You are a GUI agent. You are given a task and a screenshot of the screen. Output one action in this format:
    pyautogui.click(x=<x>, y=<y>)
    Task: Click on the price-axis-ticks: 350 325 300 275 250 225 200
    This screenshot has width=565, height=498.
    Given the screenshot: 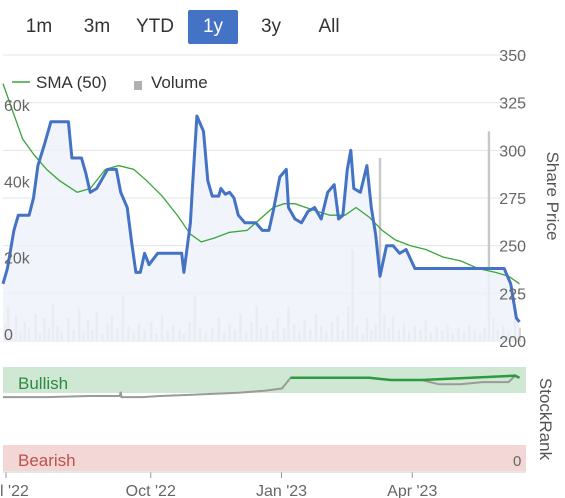 What is the action you would take?
    pyautogui.click(x=512, y=199)
    